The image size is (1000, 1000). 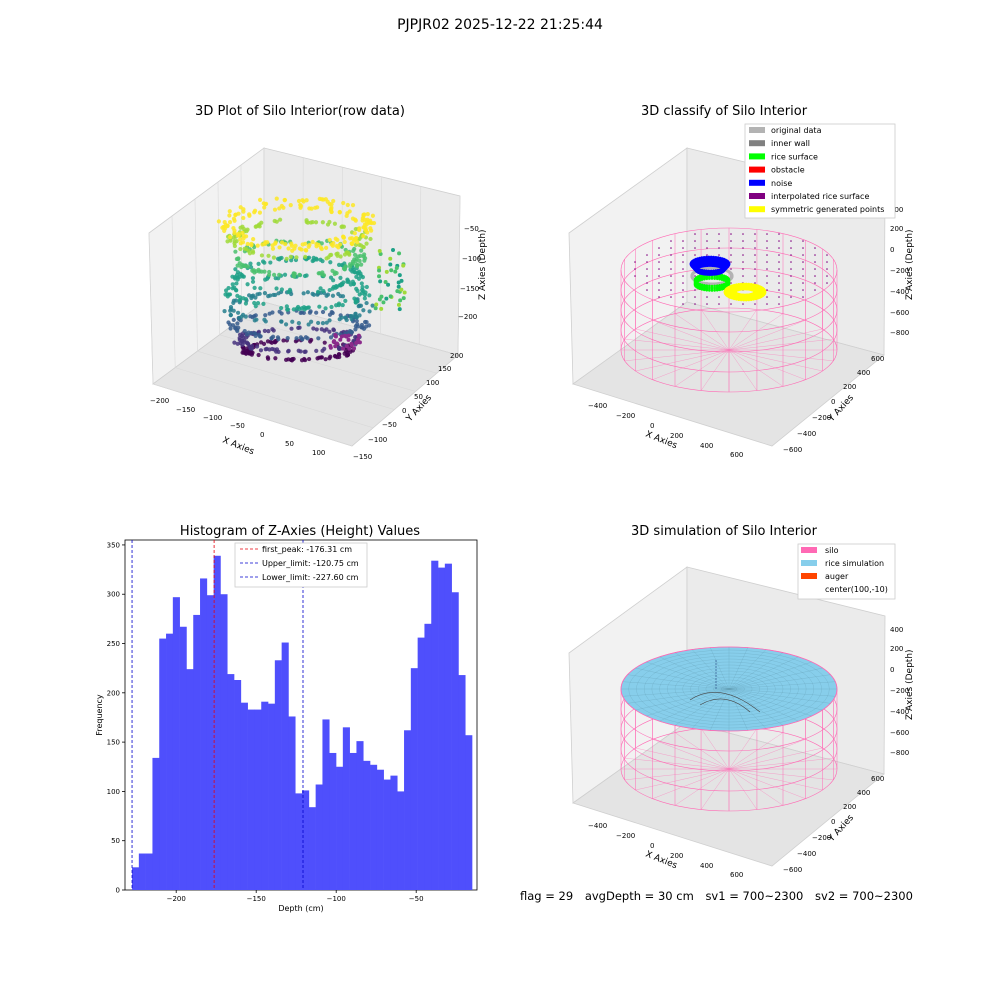 What do you see at coordinates (212, 418) in the screenshot?
I see `plot1-xtick: −100` at bounding box center [212, 418].